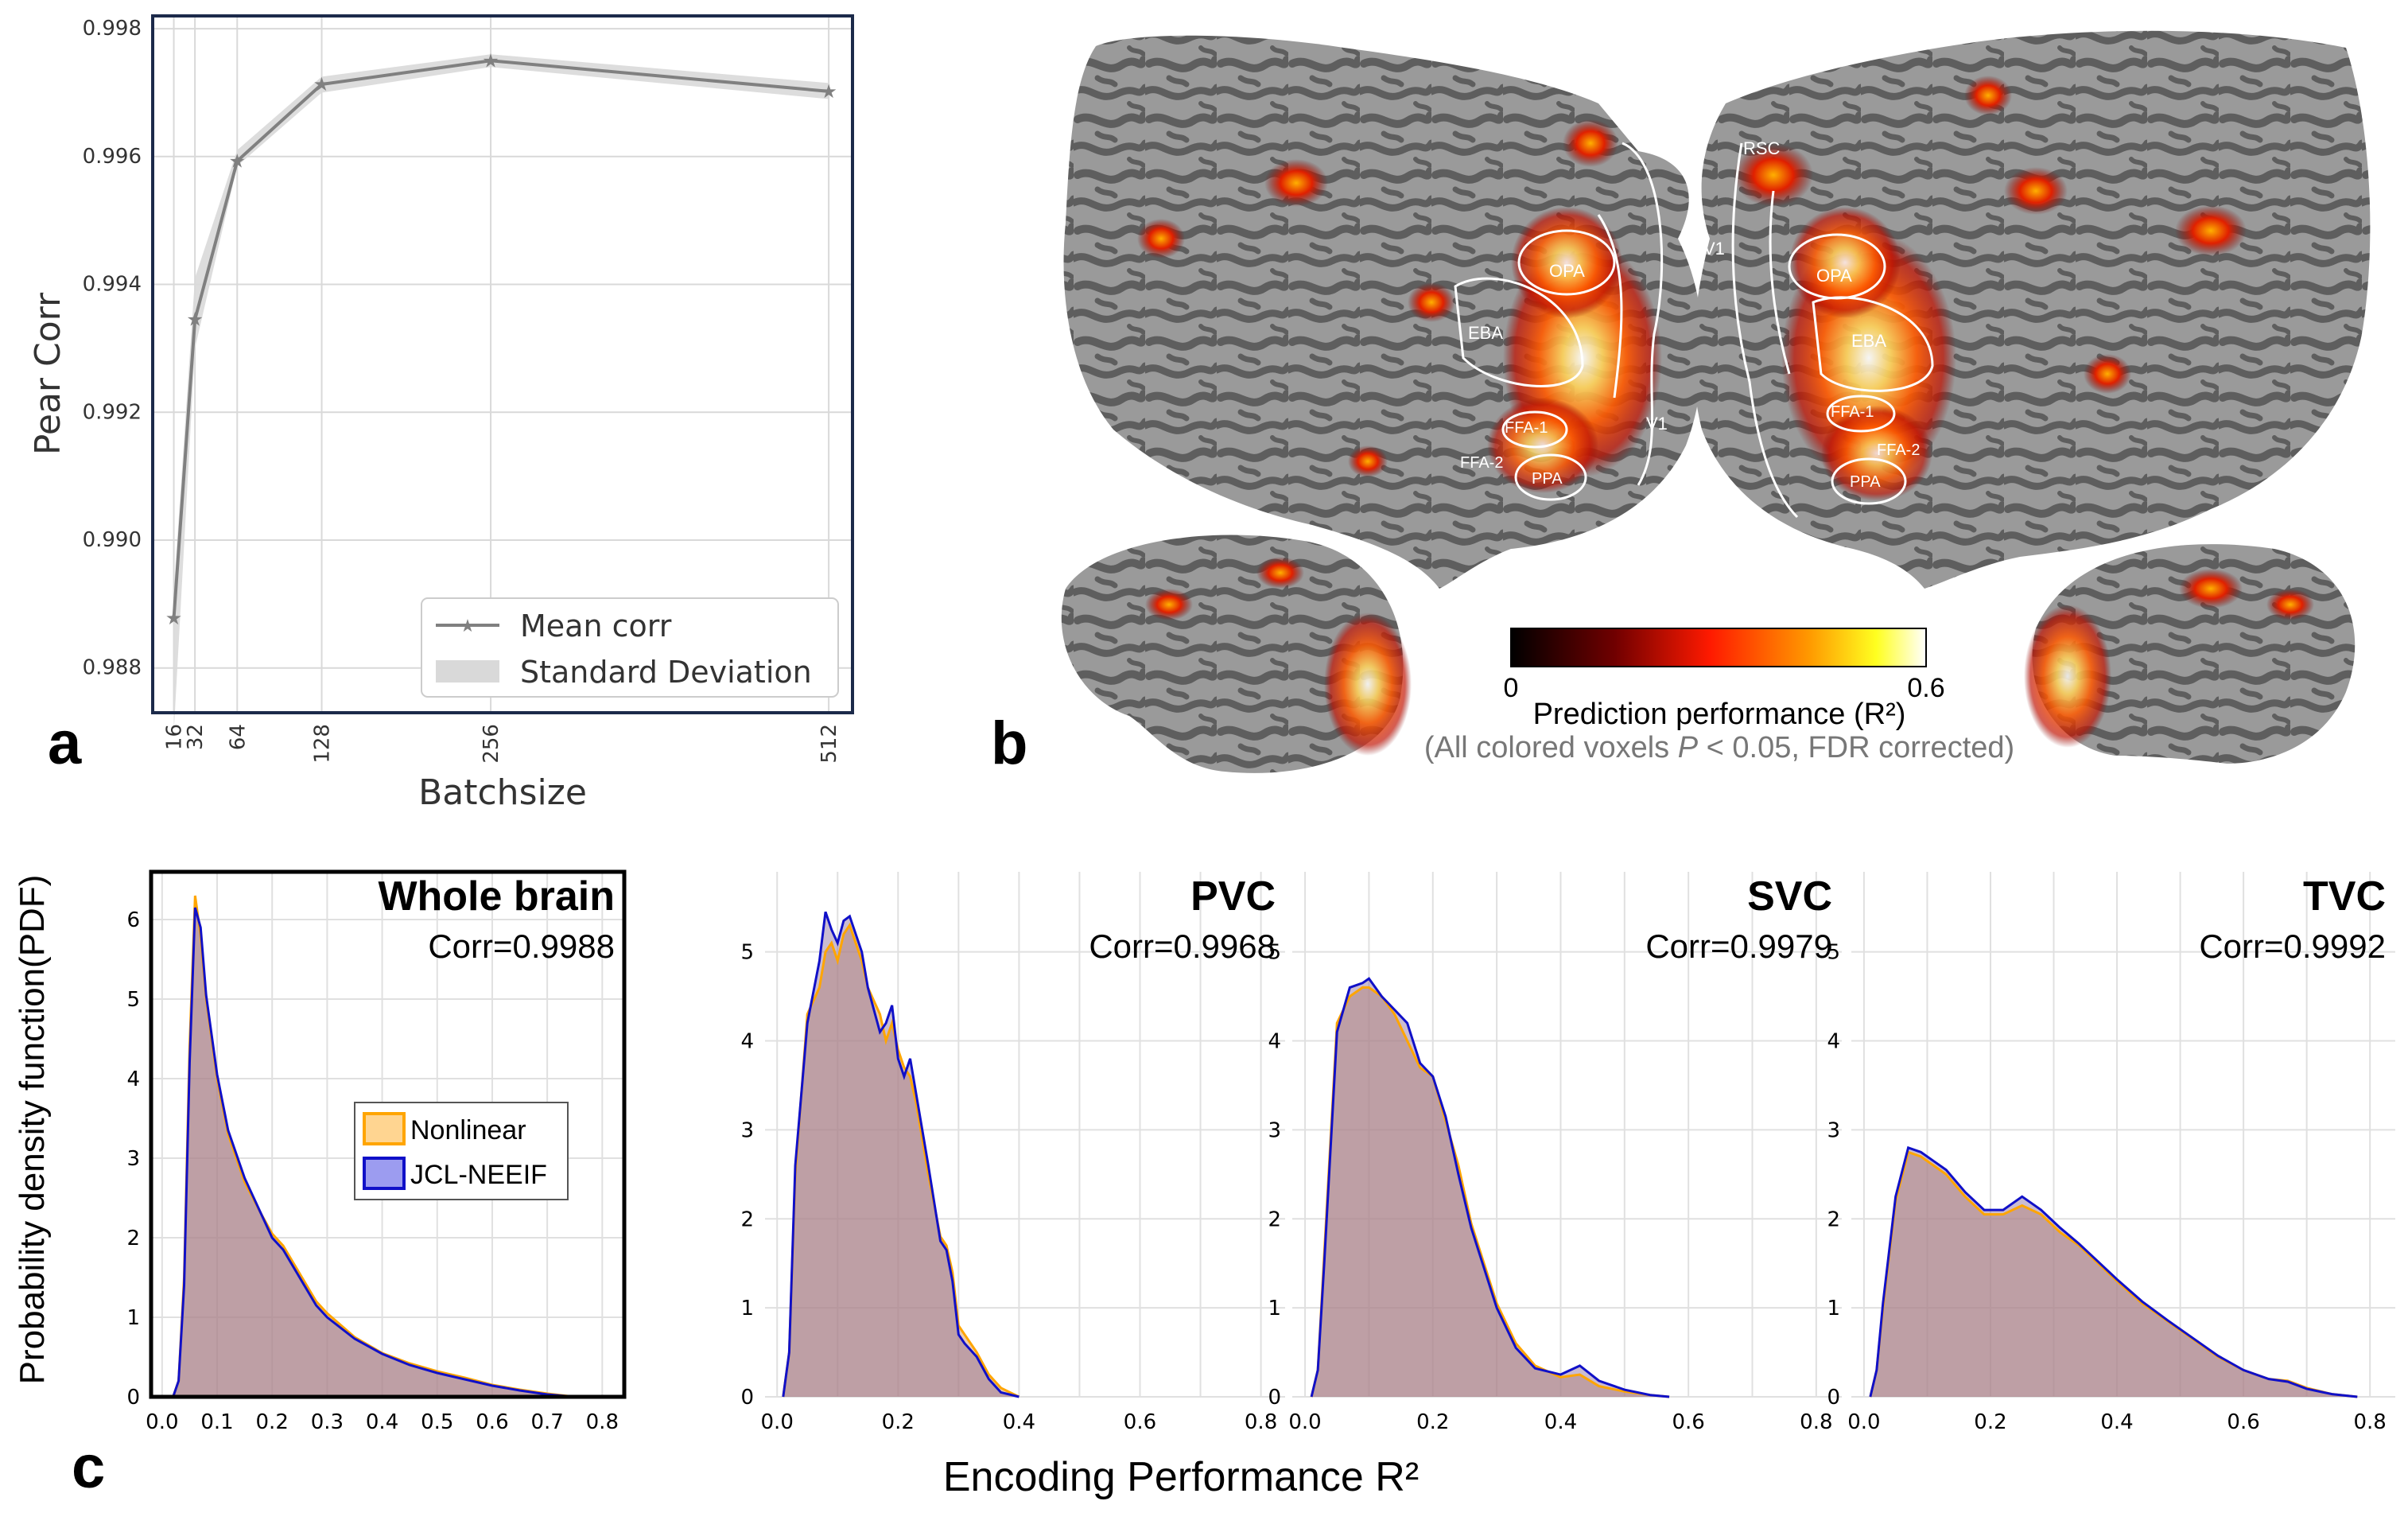 The height and width of the screenshot is (1540, 2408). Describe the element at coordinates (521, 946) in the screenshot. I see `corr-label: Corr=0.9988` at that location.